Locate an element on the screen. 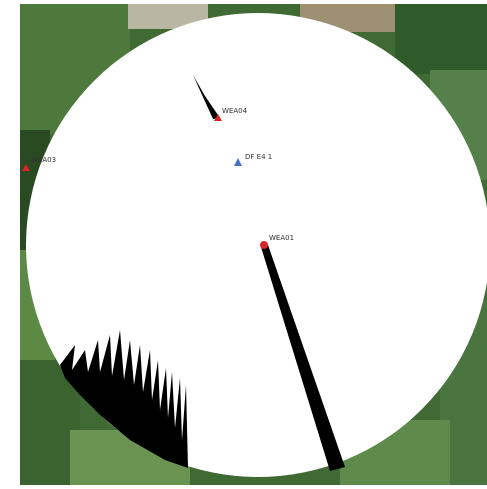 The width and height of the screenshot is (487, 489). marker-label: WEA03 is located at coordinates (43, 160).